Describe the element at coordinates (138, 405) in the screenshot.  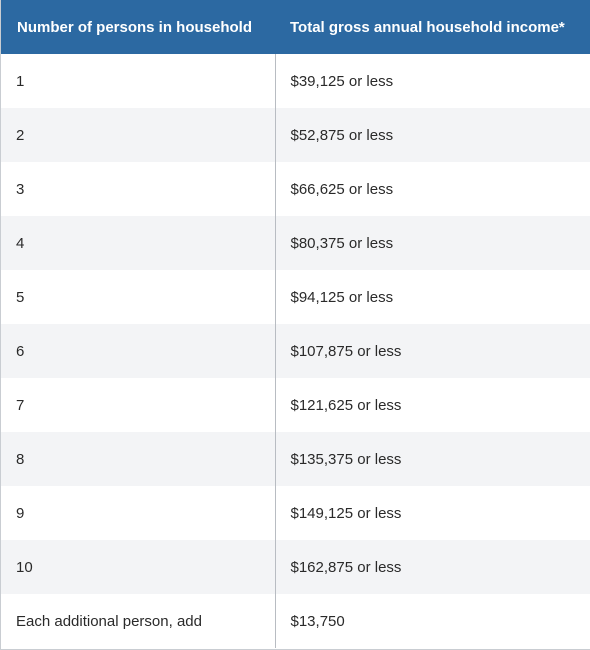
I see `persons-cell: 7` at that location.